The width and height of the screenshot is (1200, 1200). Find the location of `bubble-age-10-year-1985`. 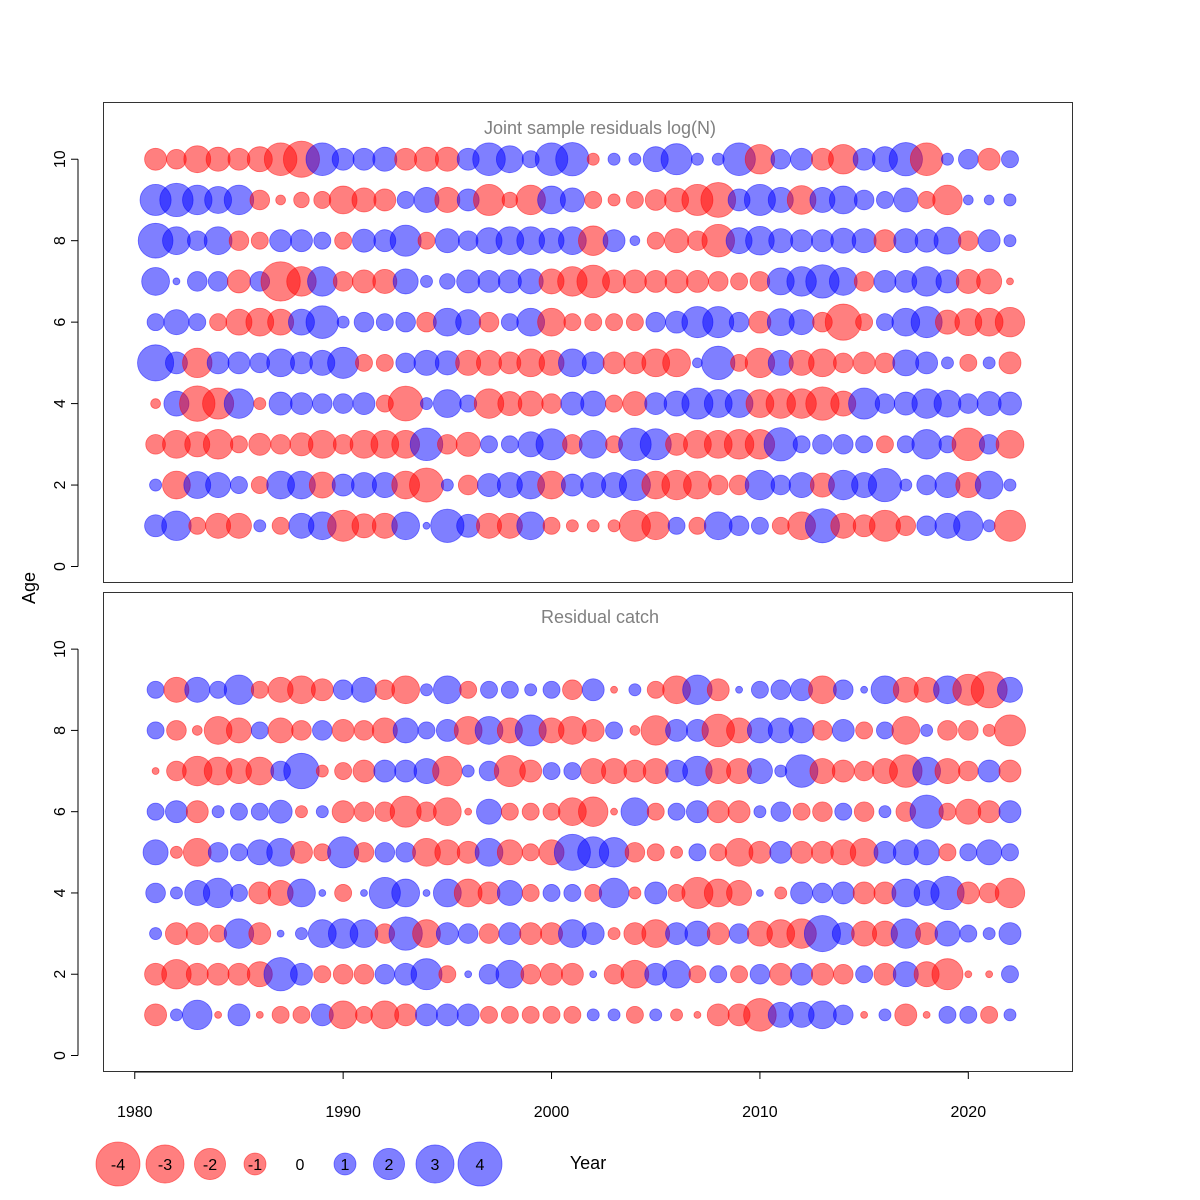

bubble-age-10-year-1985 is located at coordinates (239, 159).